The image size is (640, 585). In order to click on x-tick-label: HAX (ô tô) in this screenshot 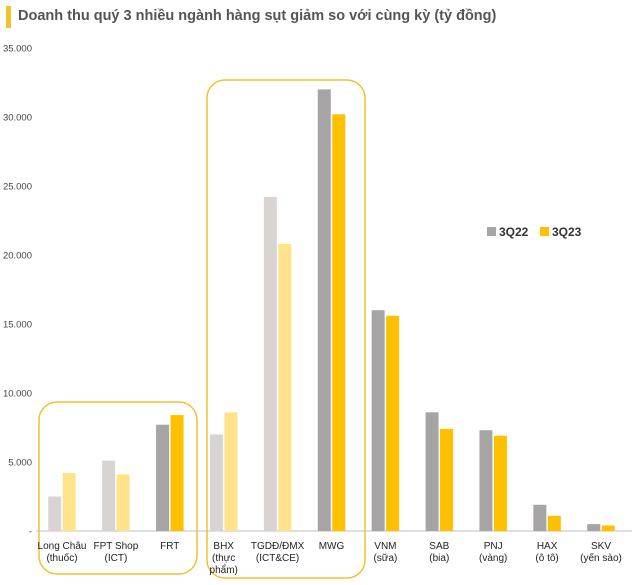, I will do `click(546, 552)`.